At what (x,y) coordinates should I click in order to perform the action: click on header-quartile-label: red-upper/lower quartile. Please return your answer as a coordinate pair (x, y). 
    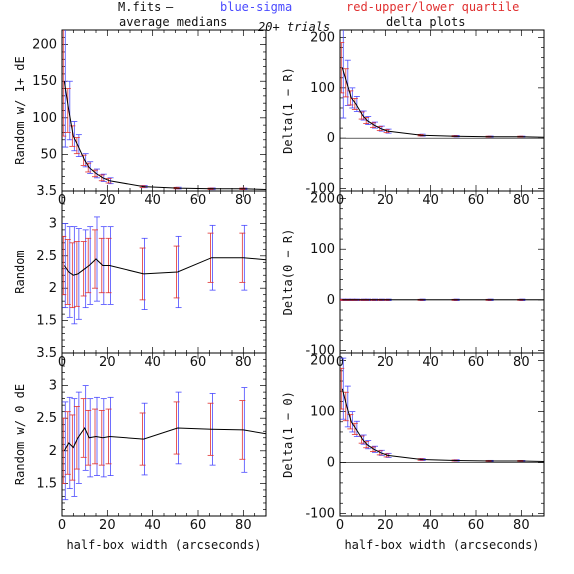
    Looking at the image, I should click on (432, 7).